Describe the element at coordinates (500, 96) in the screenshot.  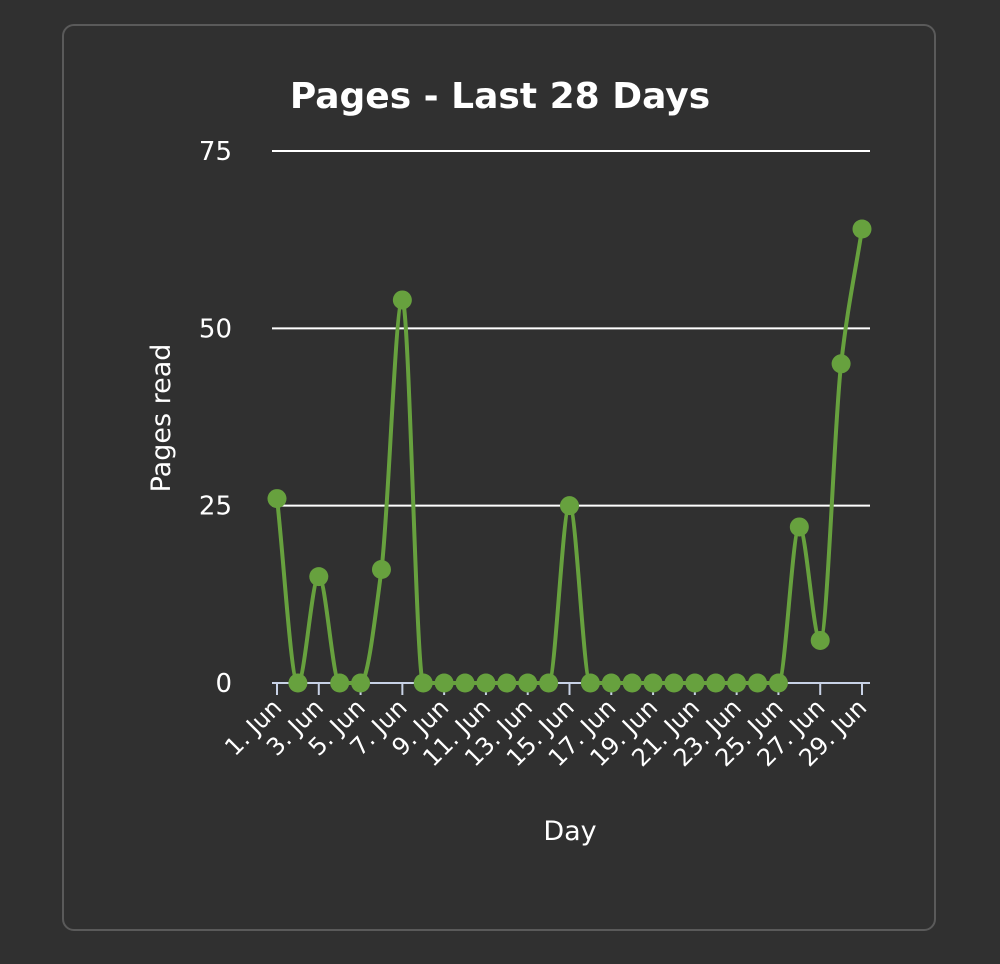
I see `chart-title: Pages - Last 28 Days` at that location.